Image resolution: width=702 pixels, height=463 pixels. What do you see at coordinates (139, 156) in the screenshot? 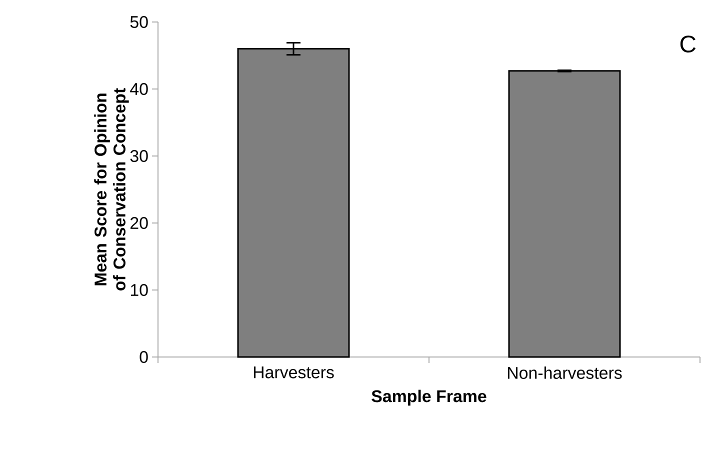
I see `y-tick-label: 30` at bounding box center [139, 156].